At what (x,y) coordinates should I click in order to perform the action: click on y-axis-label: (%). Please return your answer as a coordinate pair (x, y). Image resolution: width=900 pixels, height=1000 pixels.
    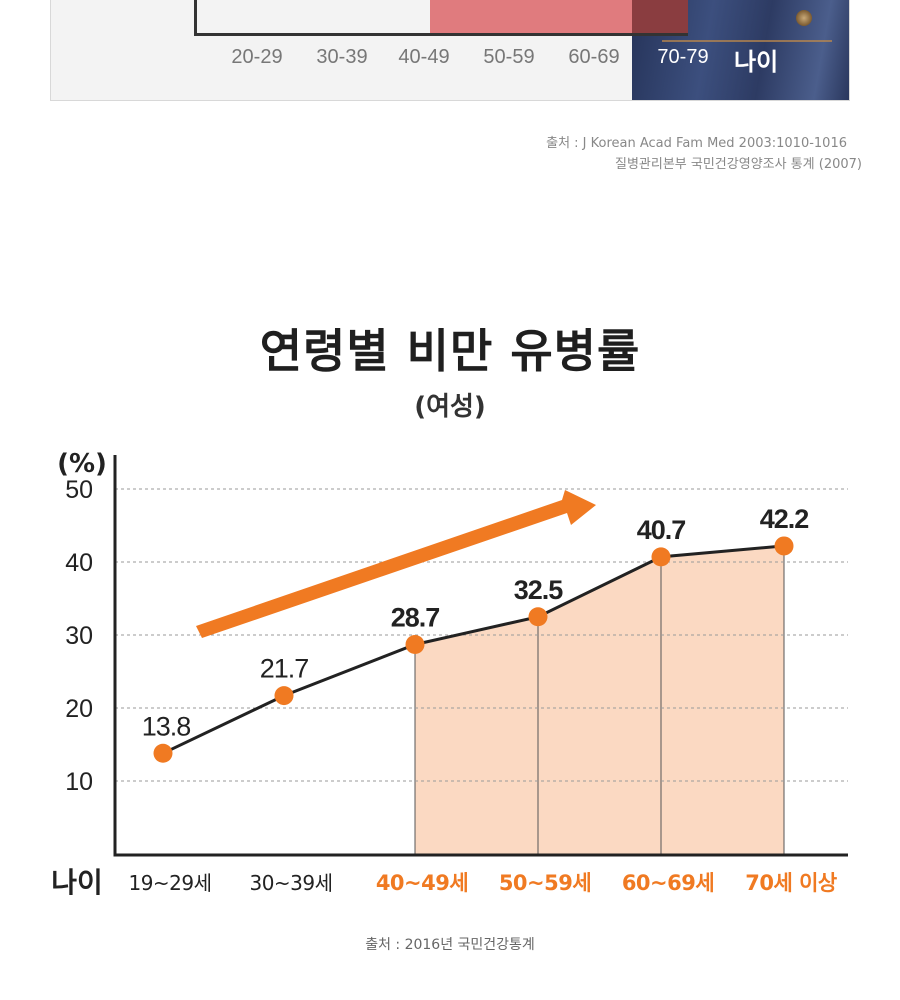
    Looking at the image, I should click on (82, 464).